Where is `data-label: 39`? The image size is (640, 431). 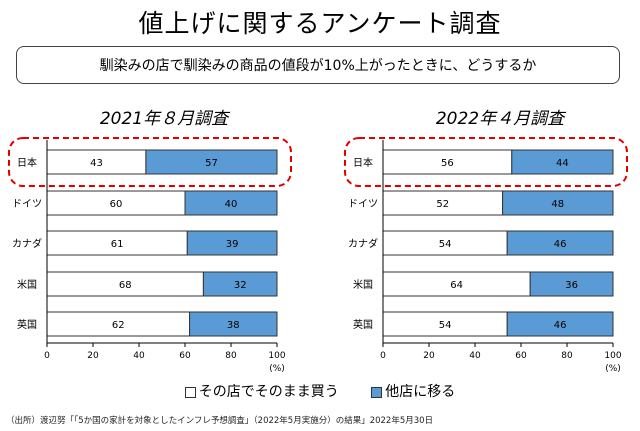
data-label: 39 is located at coordinates (232, 244).